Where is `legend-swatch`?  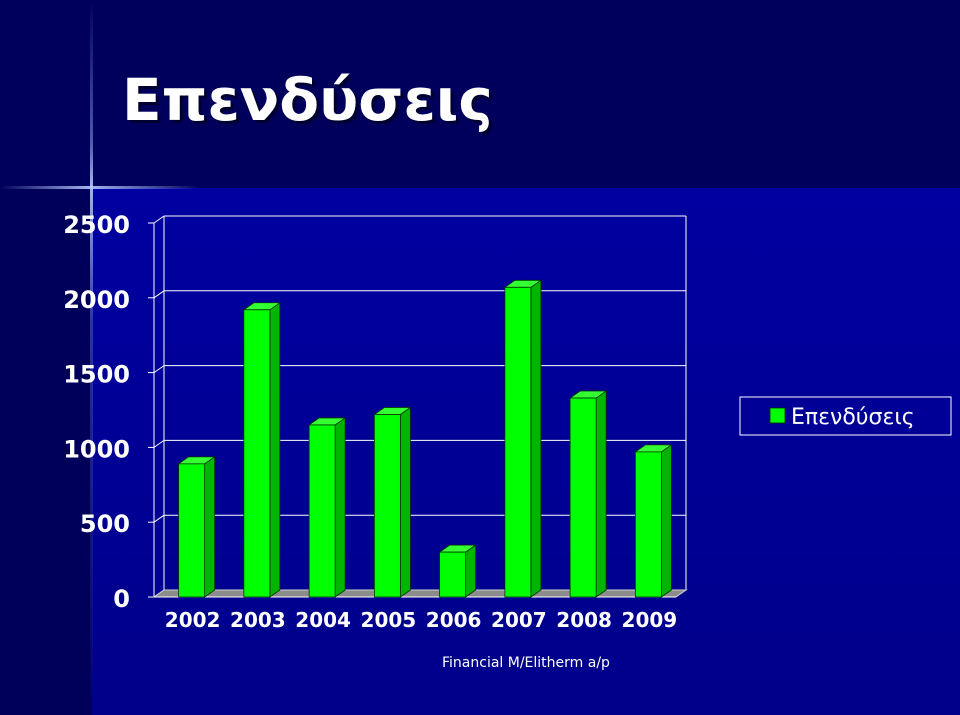 legend-swatch is located at coordinates (777, 415).